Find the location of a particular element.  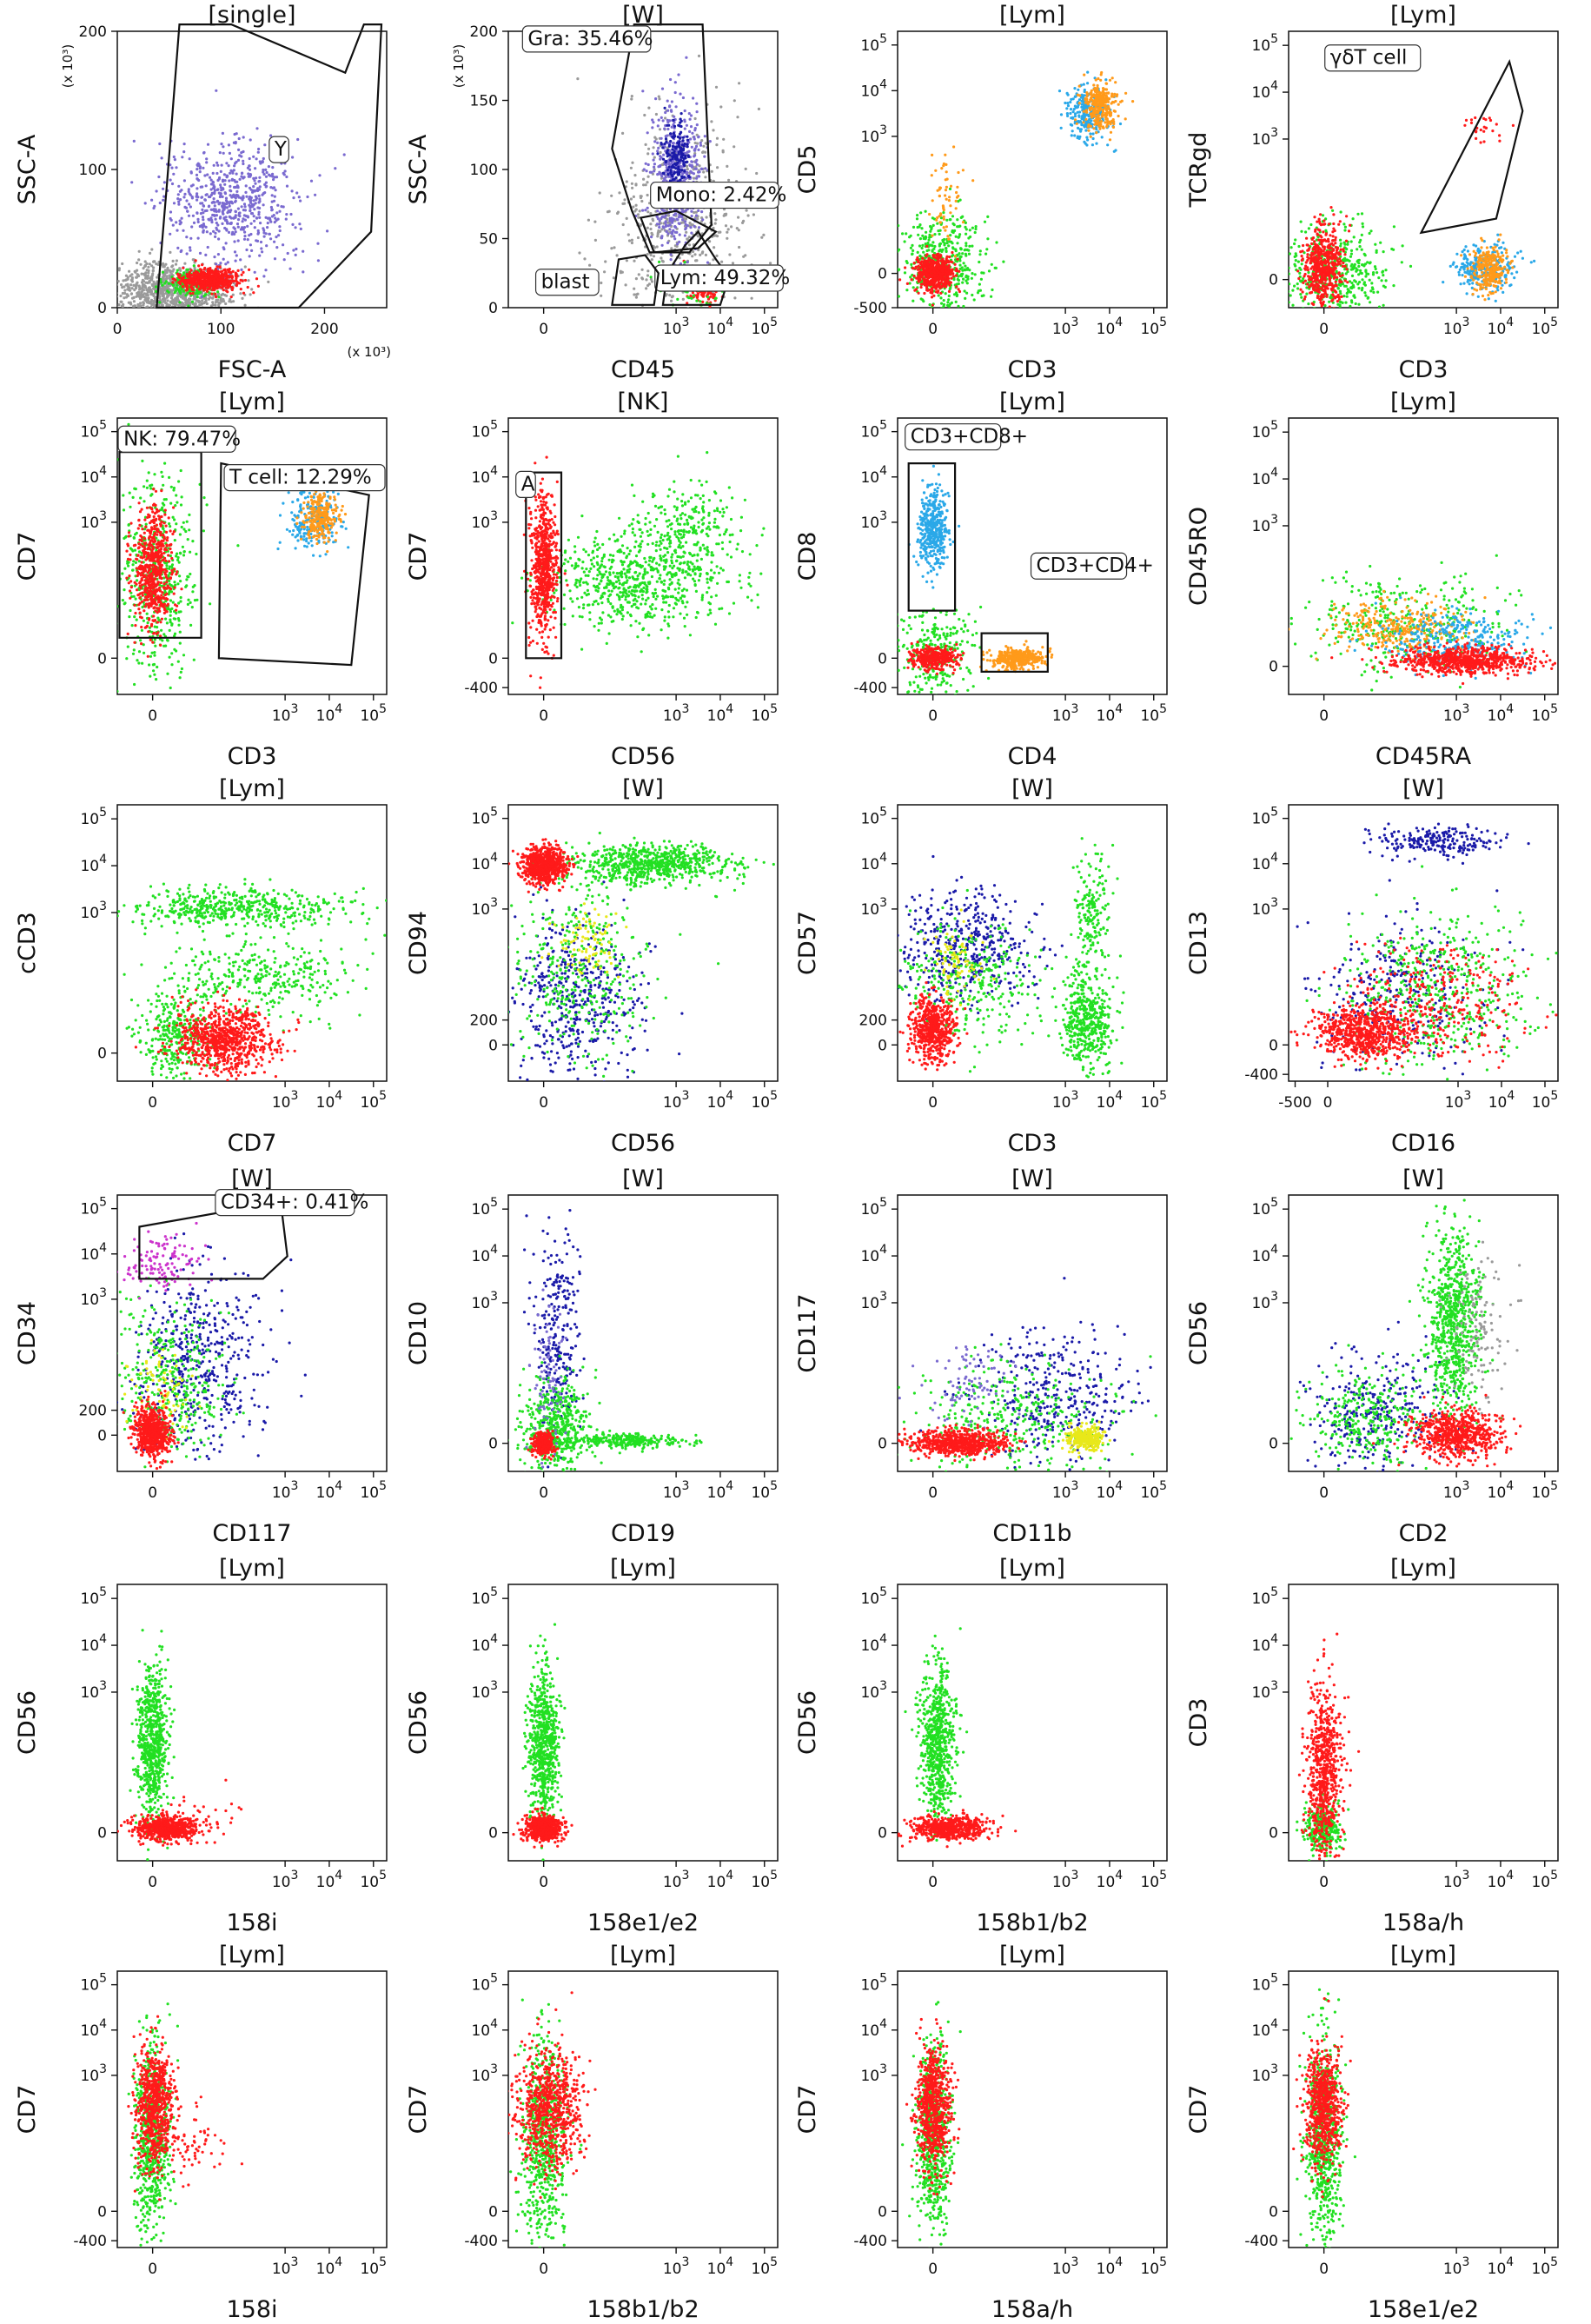

population-violet is located at coordinates (238, 194).